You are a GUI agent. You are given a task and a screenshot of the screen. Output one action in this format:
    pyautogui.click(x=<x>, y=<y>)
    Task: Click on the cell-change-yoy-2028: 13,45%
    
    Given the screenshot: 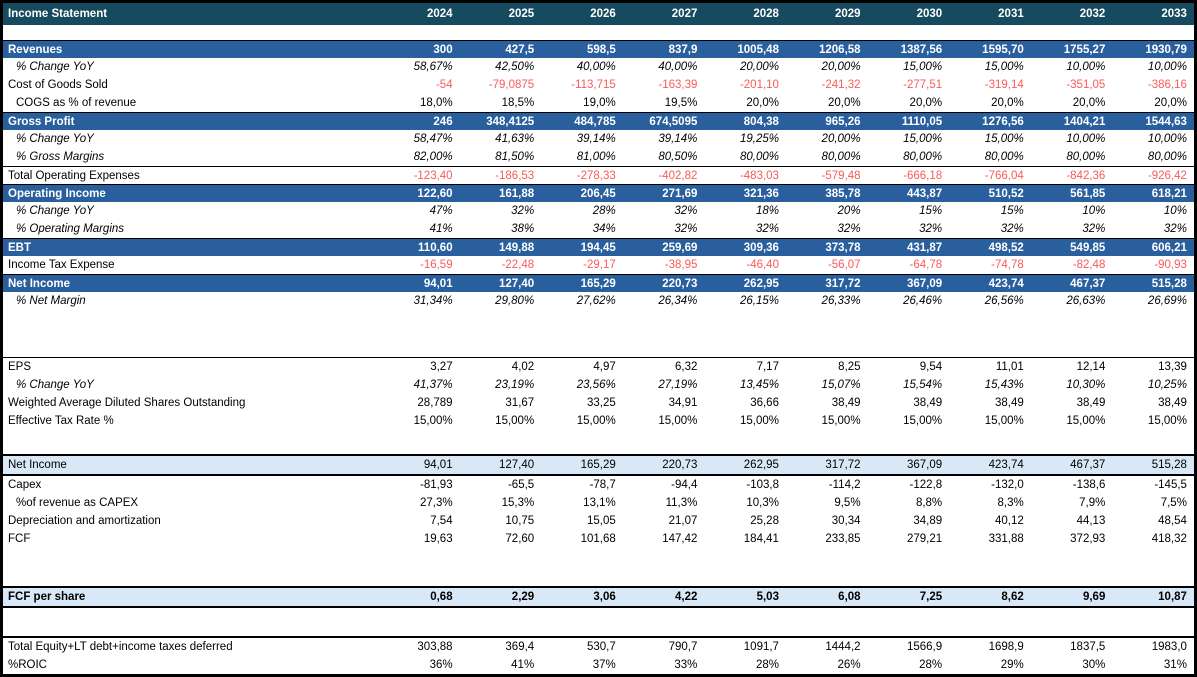 What is the action you would take?
    pyautogui.click(x=759, y=385)
    